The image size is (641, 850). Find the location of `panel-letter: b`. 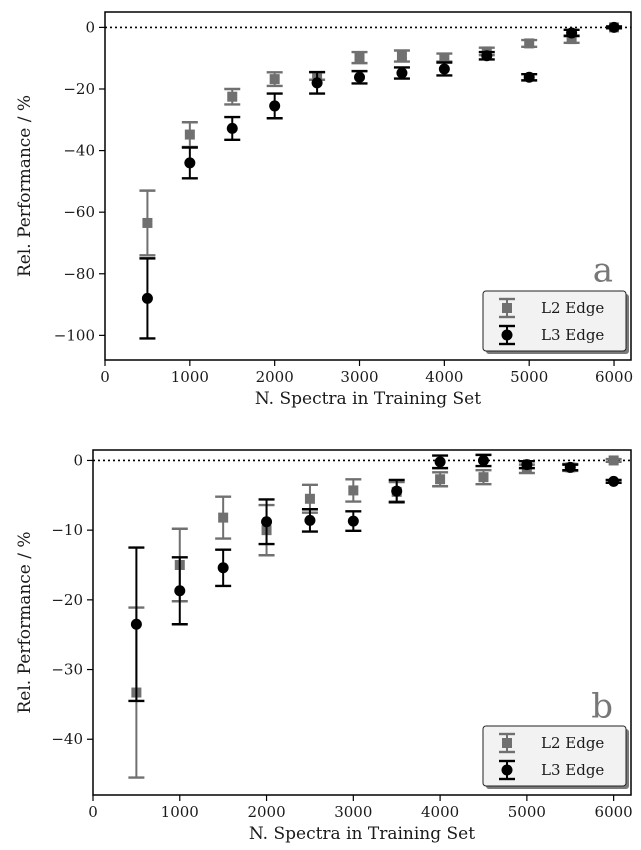

panel-letter: b is located at coordinates (602, 706).